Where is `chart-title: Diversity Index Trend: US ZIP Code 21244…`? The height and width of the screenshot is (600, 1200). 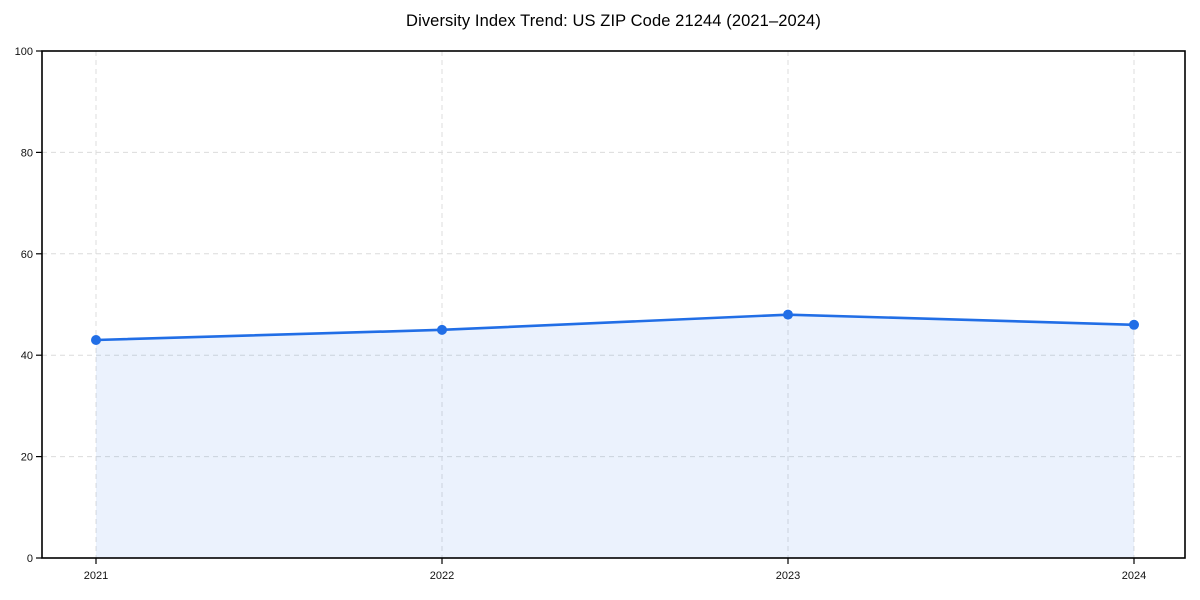 chart-title: Diversity Index Trend: US ZIP Code 21244… is located at coordinates (613, 21).